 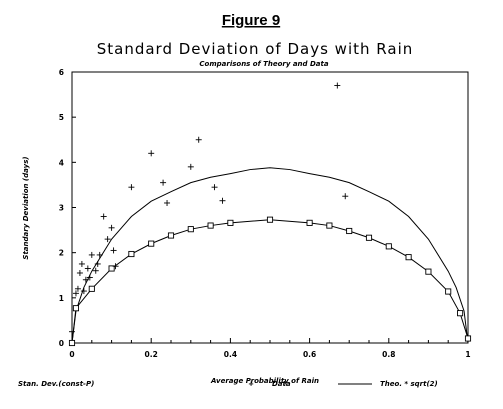 What do you see at coordinates (270, 348) in the screenshot?
I see `x-axis: 0 0.2 0.4 0.6 0.8 1` at bounding box center [270, 348].